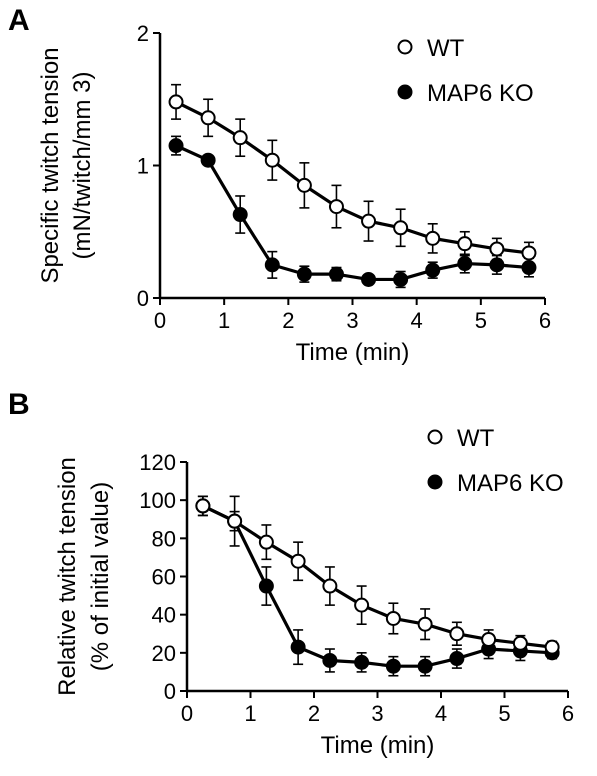  I want to click on y-tick-label: 20, so click(164, 653).